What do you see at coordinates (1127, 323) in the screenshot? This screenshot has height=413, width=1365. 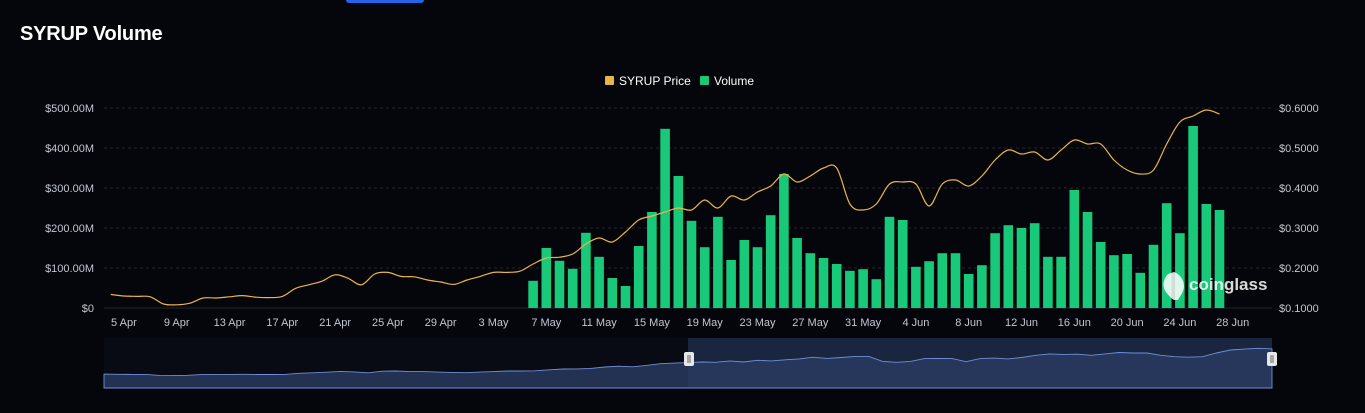 I see `x-tick-label: 20 Jun` at bounding box center [1127, 323].